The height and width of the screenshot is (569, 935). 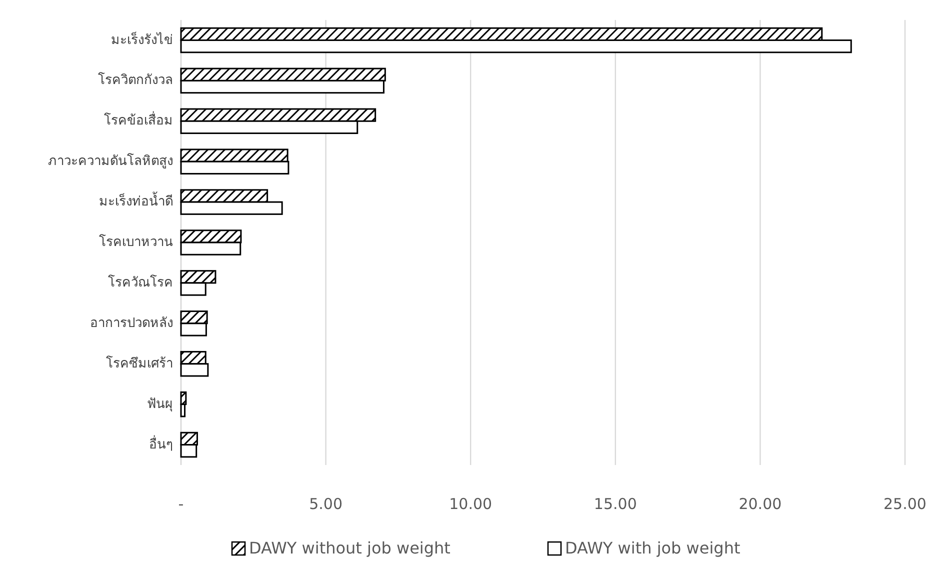 What do you see at coordinates (136, 201) in the screenshot?
I see `y-tick-label: มะเร็งท่อน้ำดี` at bounding box center [136, 201].